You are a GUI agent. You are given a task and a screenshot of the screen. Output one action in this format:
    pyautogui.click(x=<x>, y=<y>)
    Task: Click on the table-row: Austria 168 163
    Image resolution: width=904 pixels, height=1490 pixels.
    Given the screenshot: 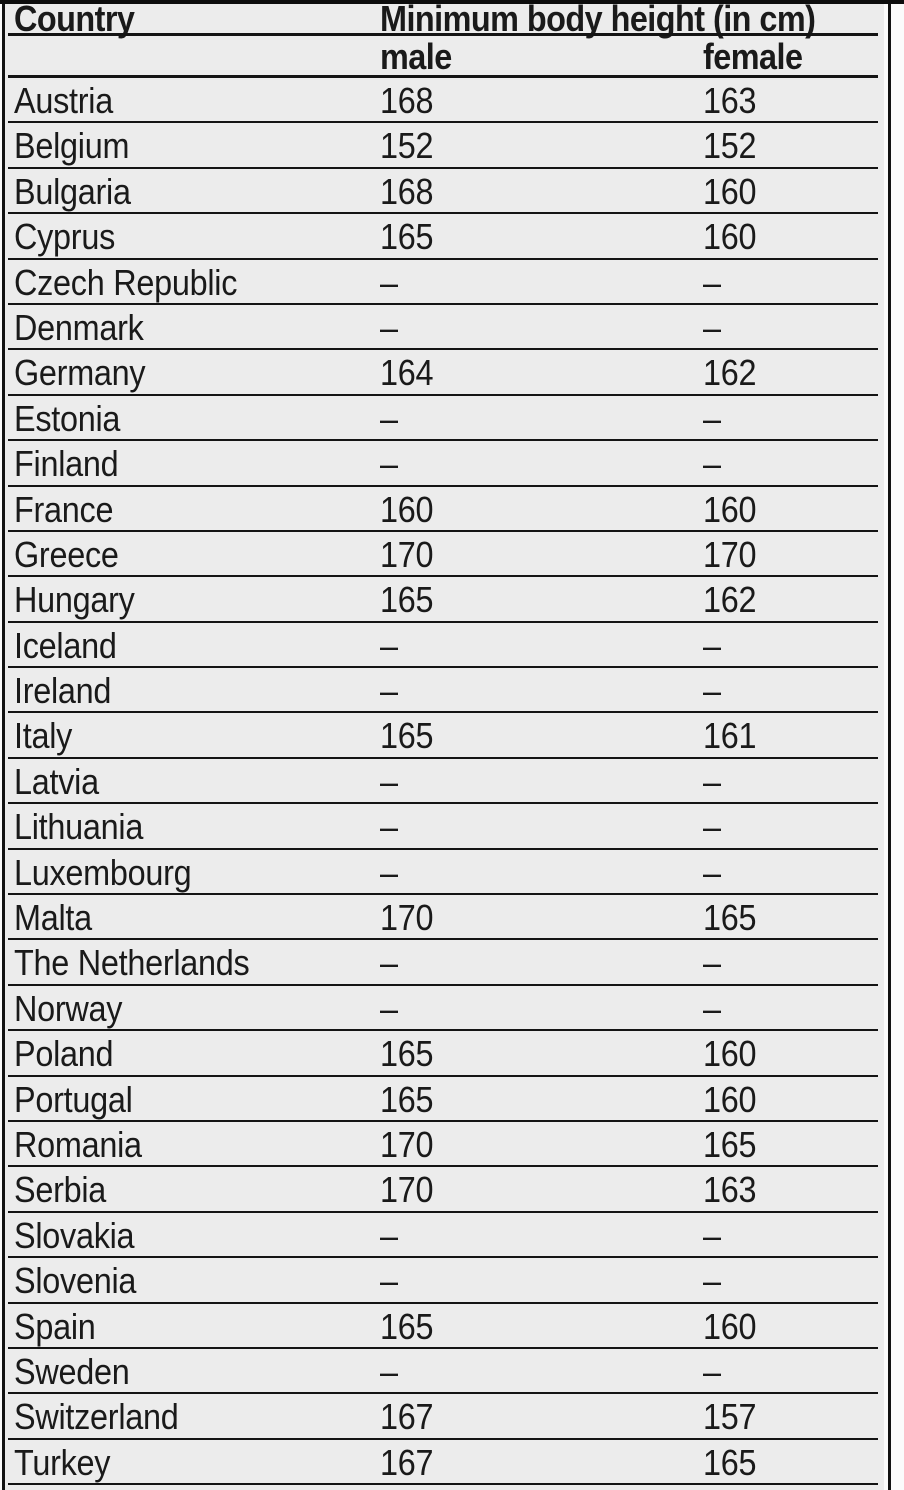 What is the action you would take?
    pyautogui.click(x=444, y=101)
    